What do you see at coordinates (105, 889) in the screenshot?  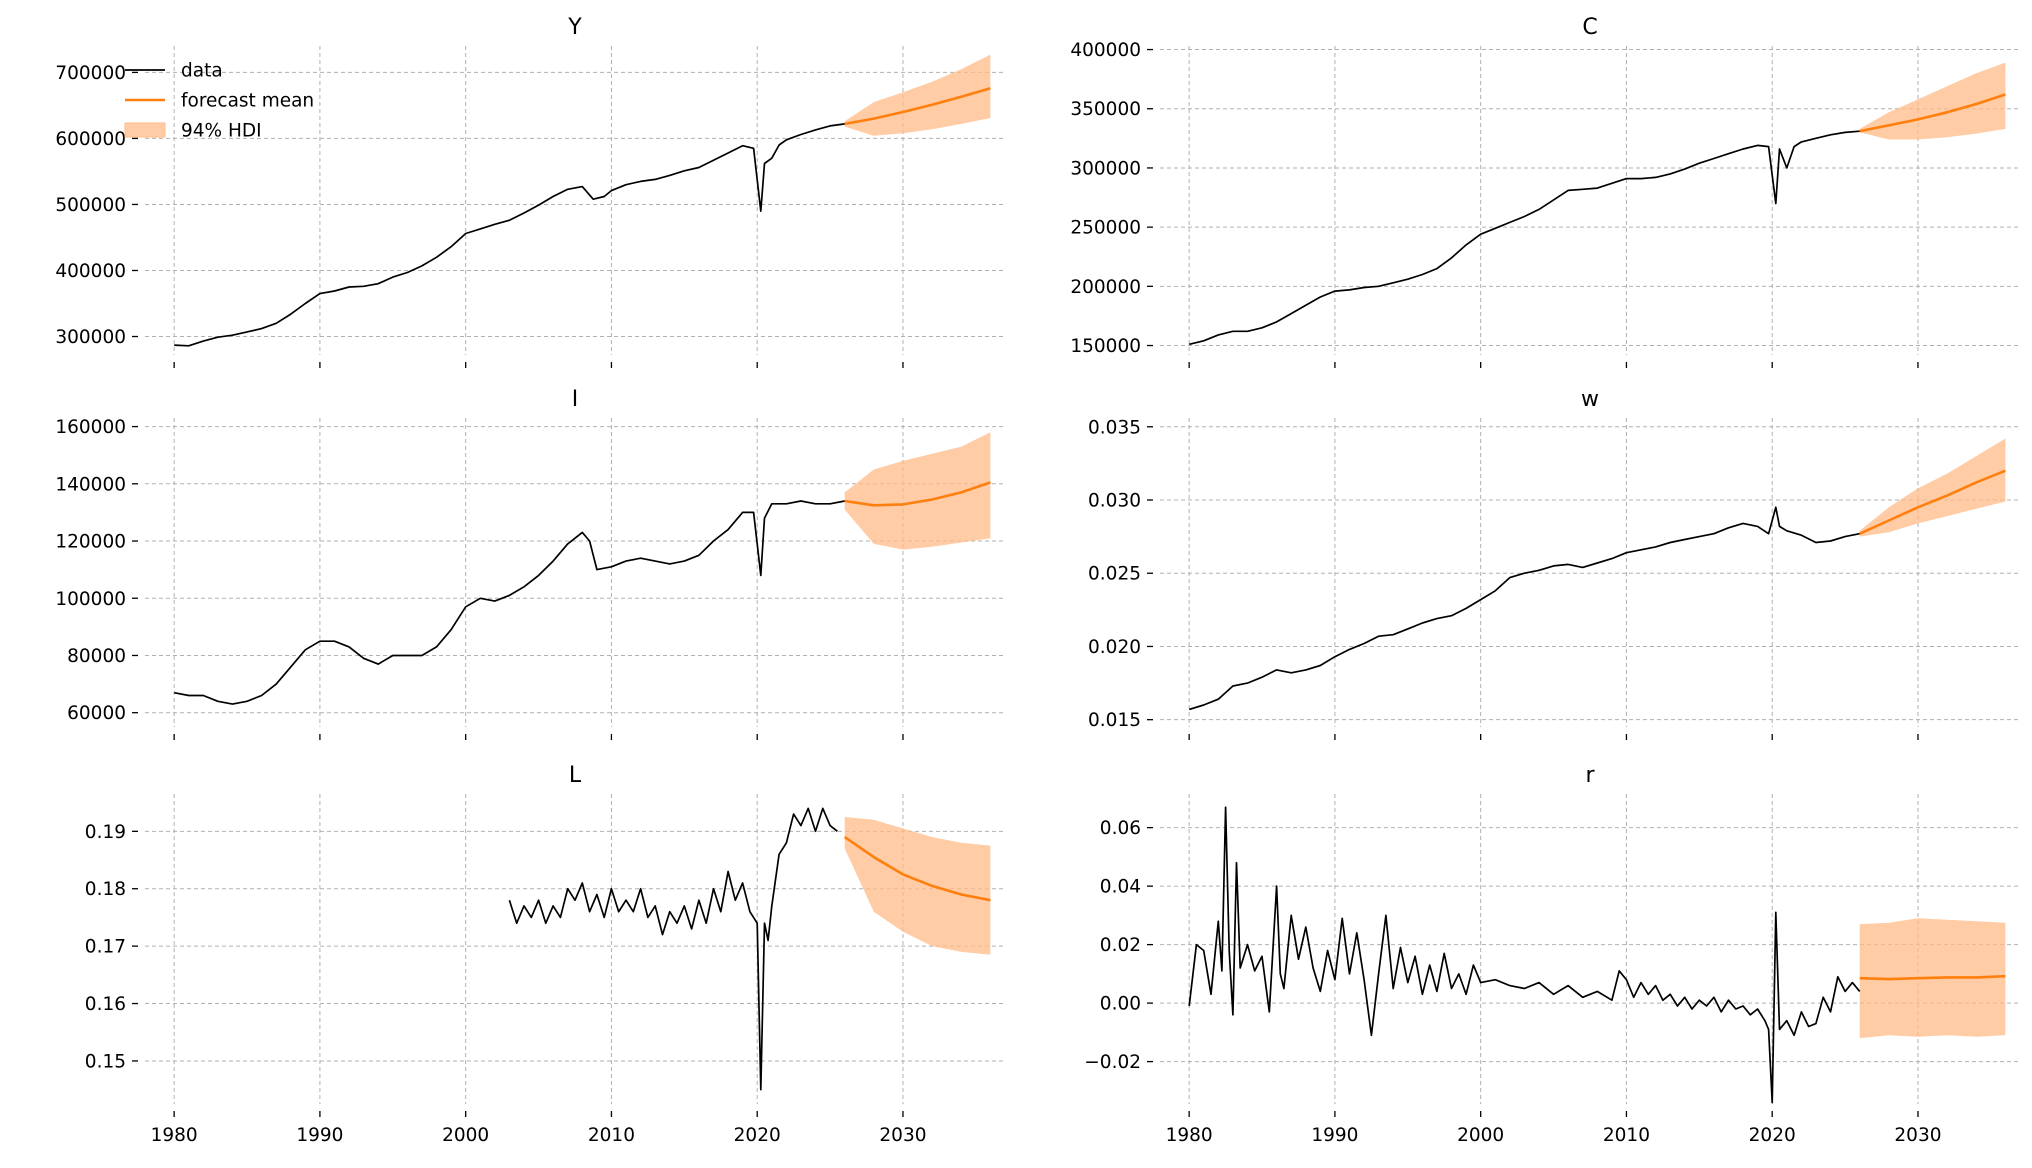 I see `y-tick-label: 0.18` at bounding box center [105, 889].